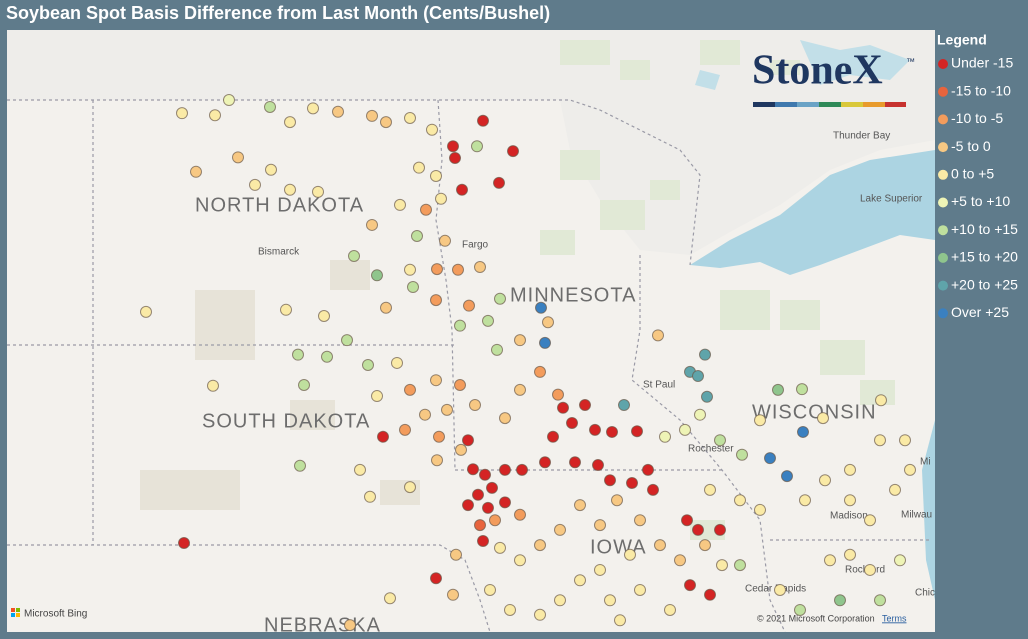 The width and height of the screenshot is (1028, 639). I want to click on attribution-terms: Terms, so click(894, 618).